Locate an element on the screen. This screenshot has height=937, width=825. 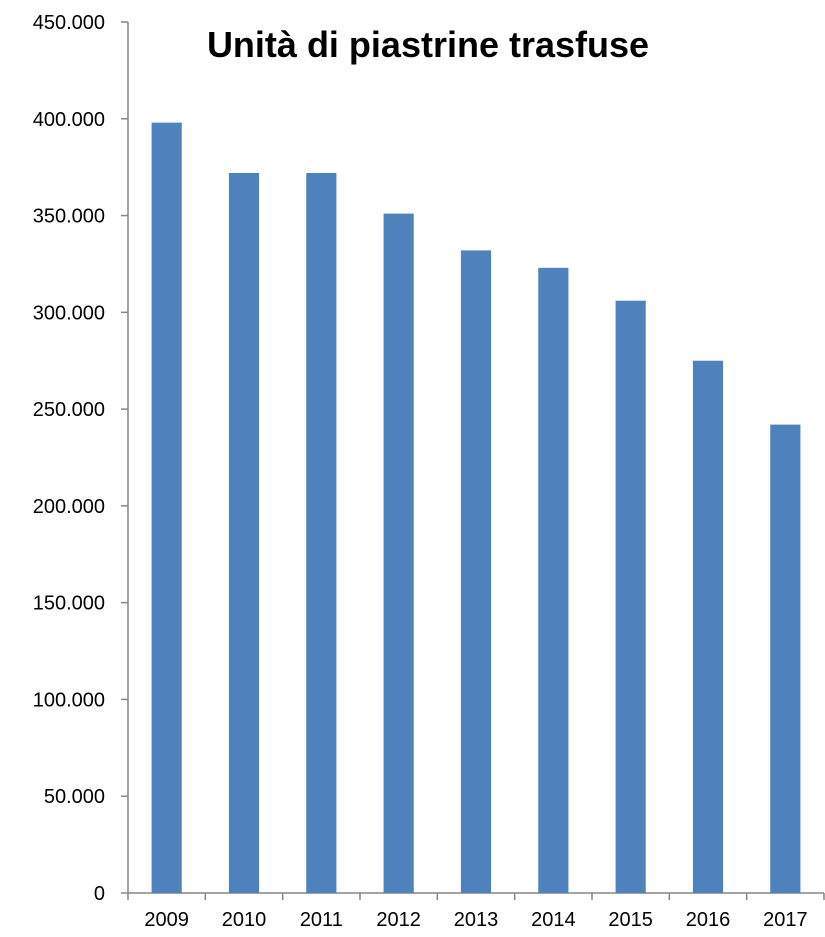
x-tick-label: 2010 is located at coordinates (244, 920).